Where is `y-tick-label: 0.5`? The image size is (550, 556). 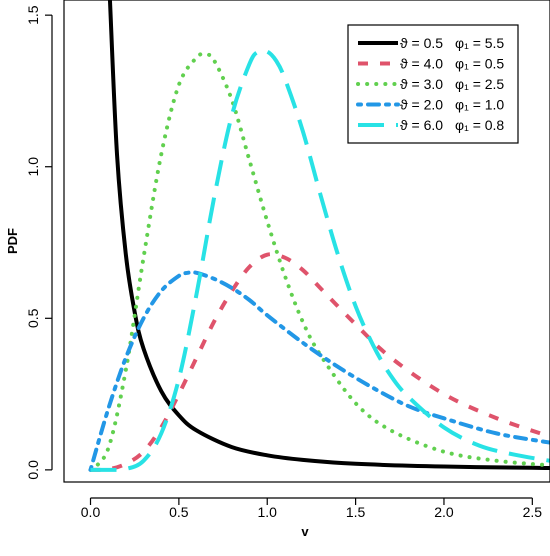
y-tick-label: 0.5 is located at coordinates (33, 318).